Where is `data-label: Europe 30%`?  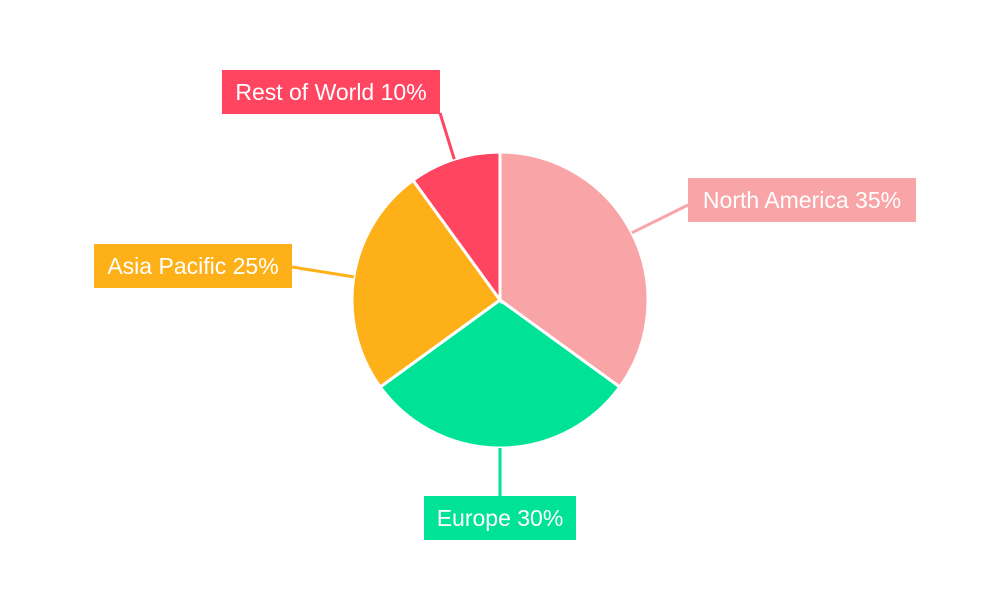 data-label: Europe 30% is located at coordinates (500, 518).